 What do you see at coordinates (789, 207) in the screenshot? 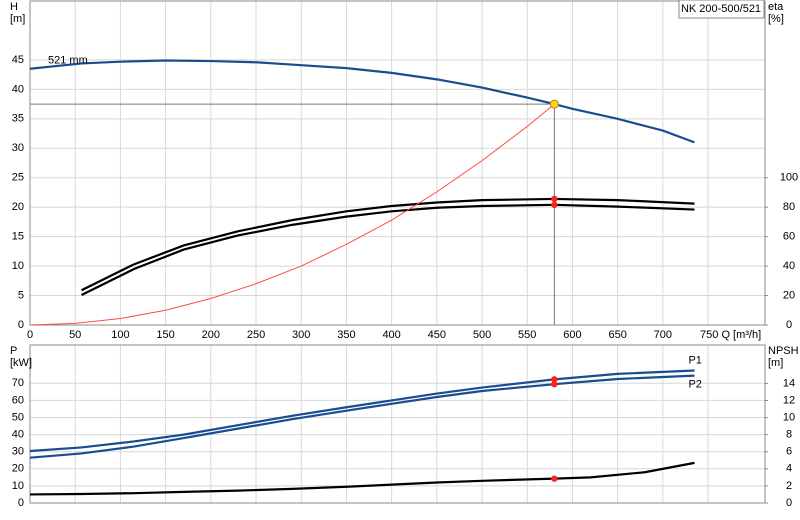
I see `y2-tick-label: 80` at bounding box center [789, 207].